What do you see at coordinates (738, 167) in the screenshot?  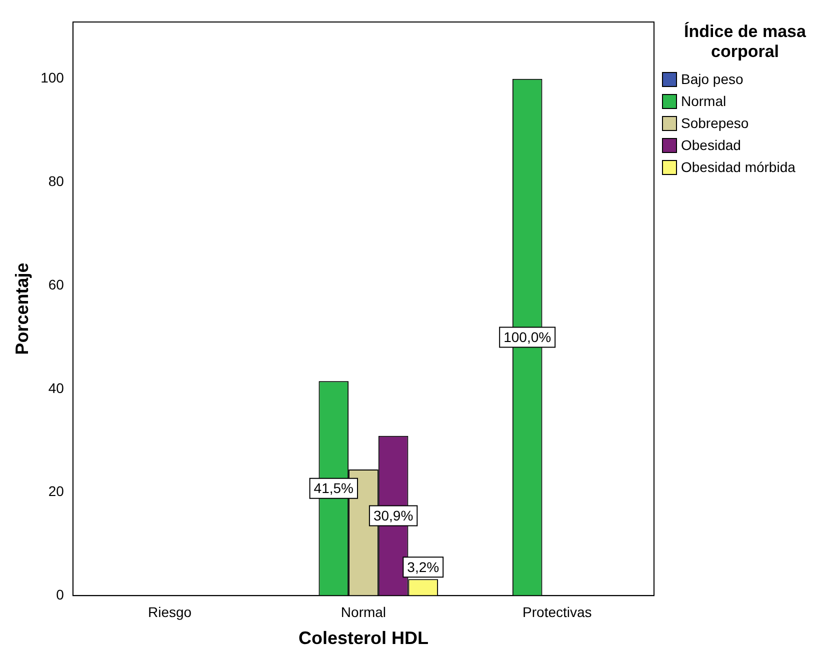 I see `legend-label: Obesidad mórbida` at bounding box center [738, 167].